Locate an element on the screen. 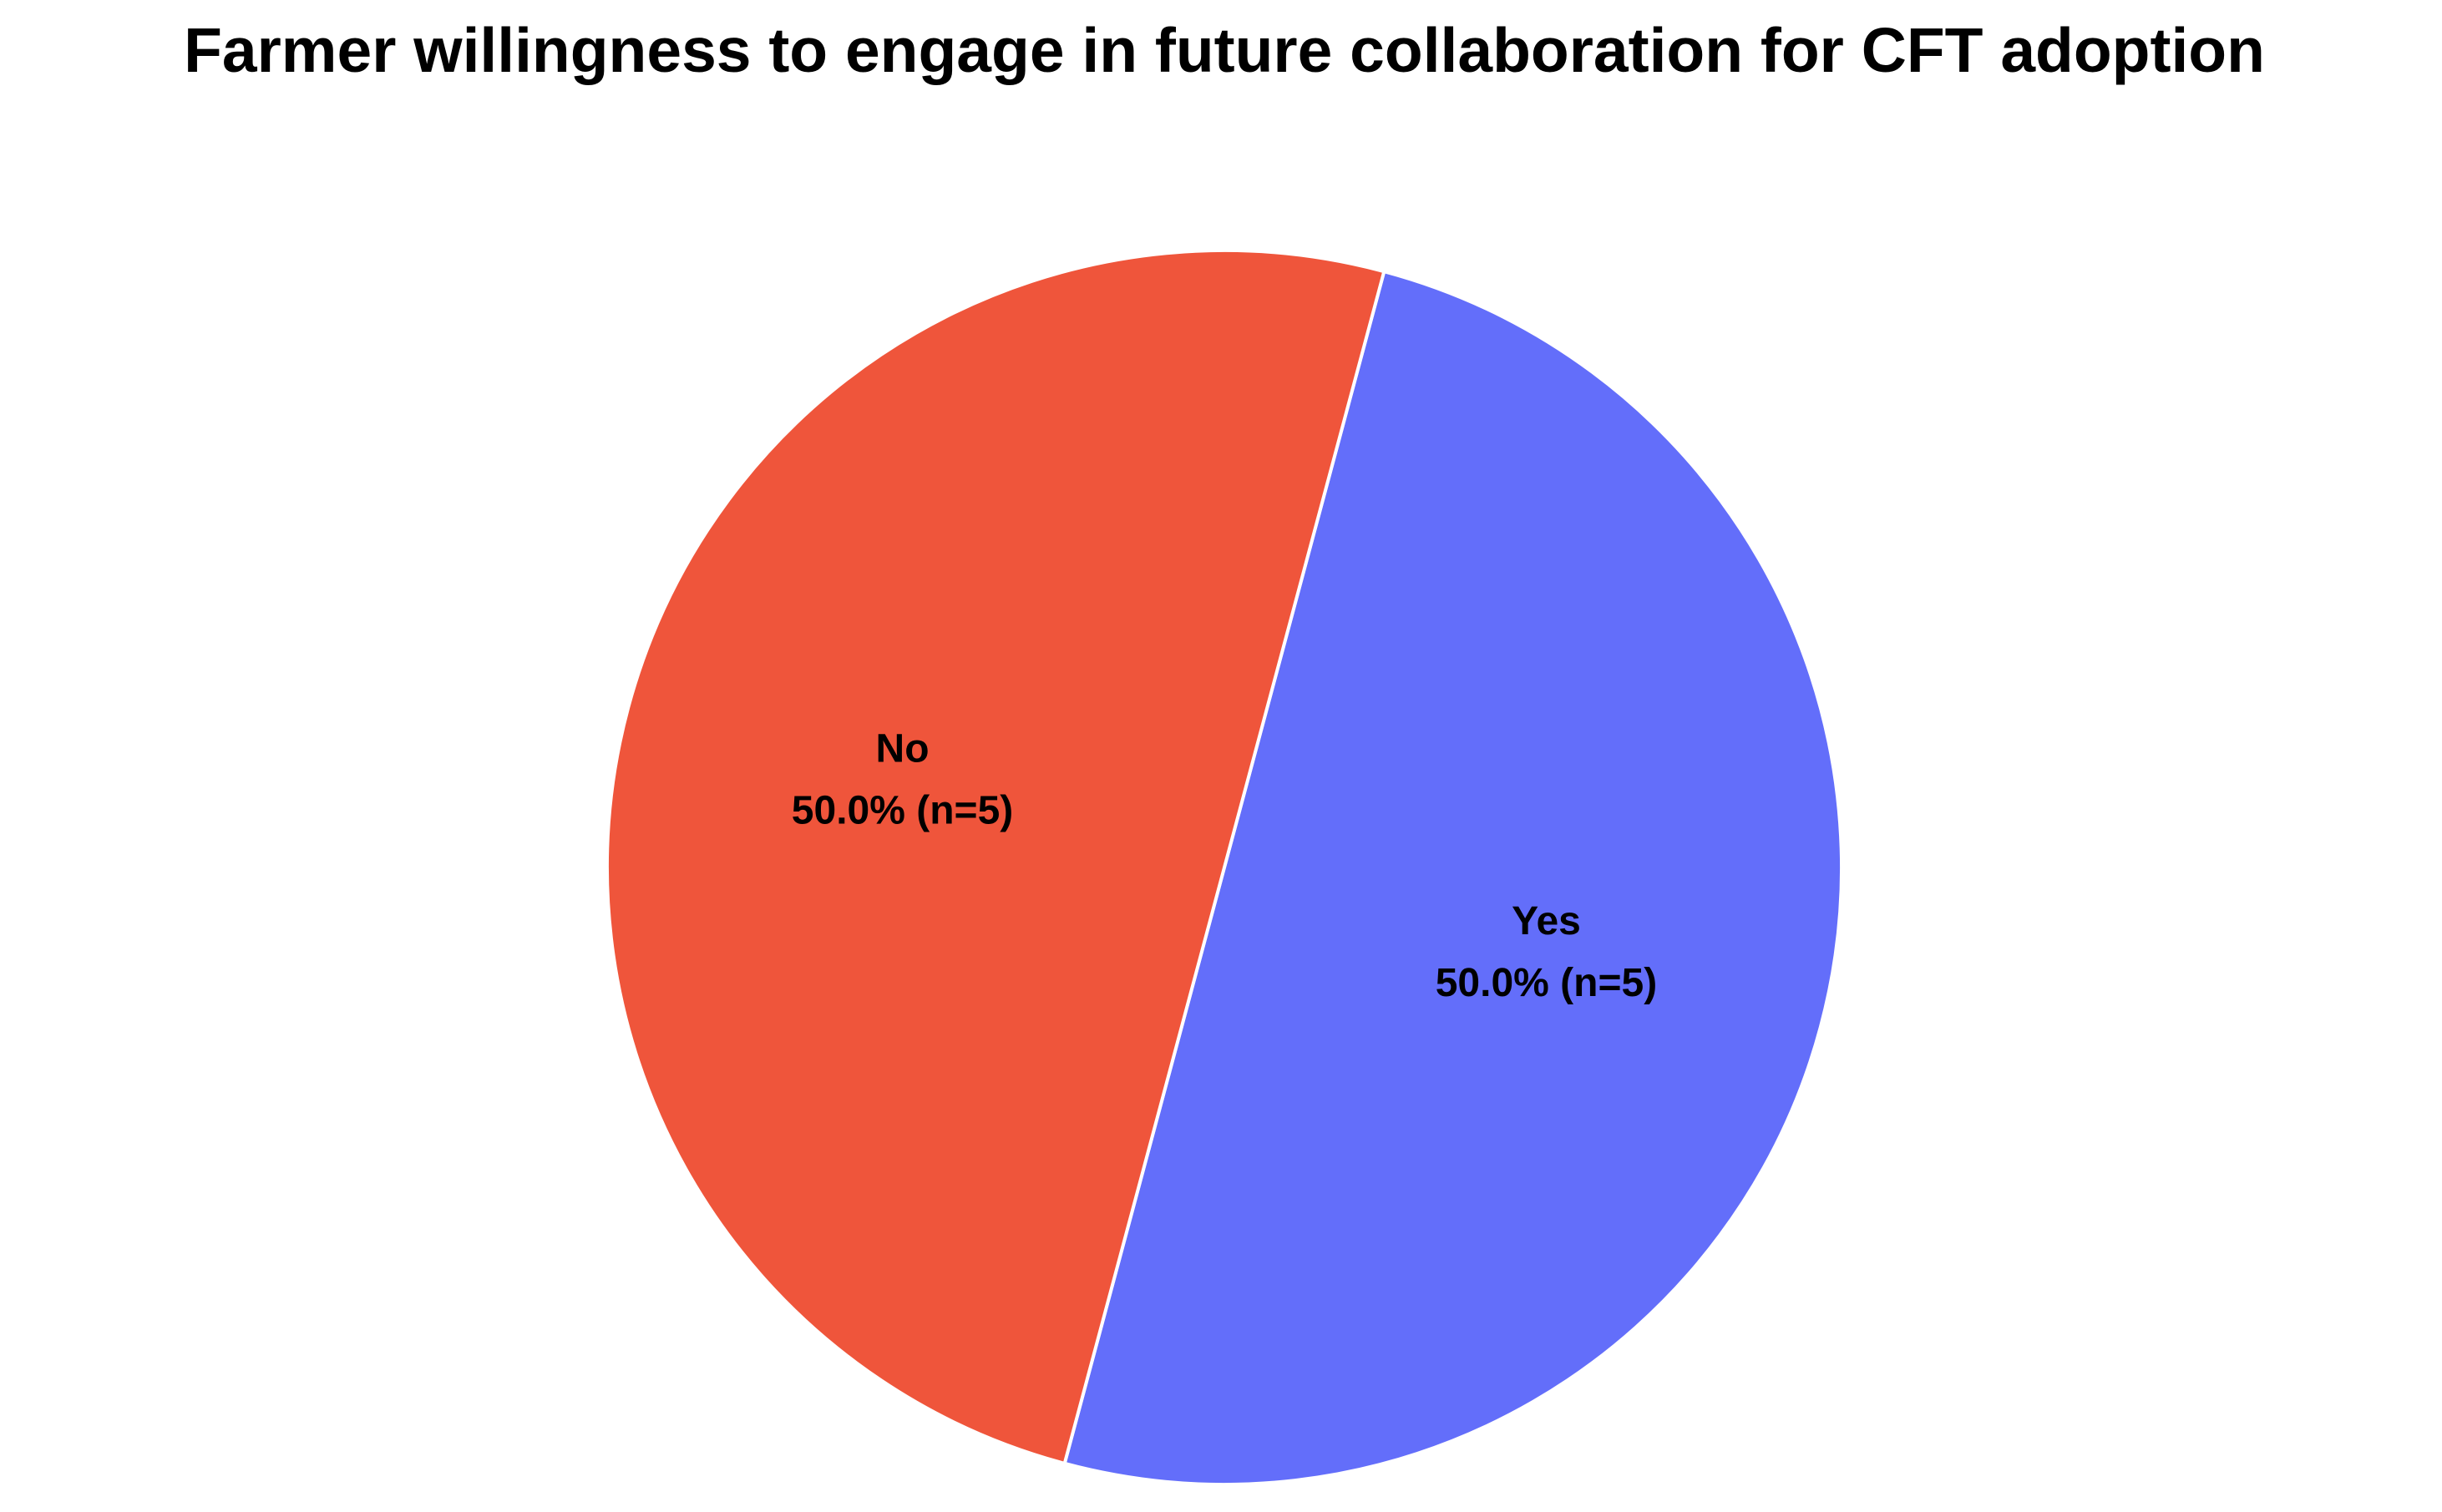  slice-label: Yes is located at coordinates (1546, 921).